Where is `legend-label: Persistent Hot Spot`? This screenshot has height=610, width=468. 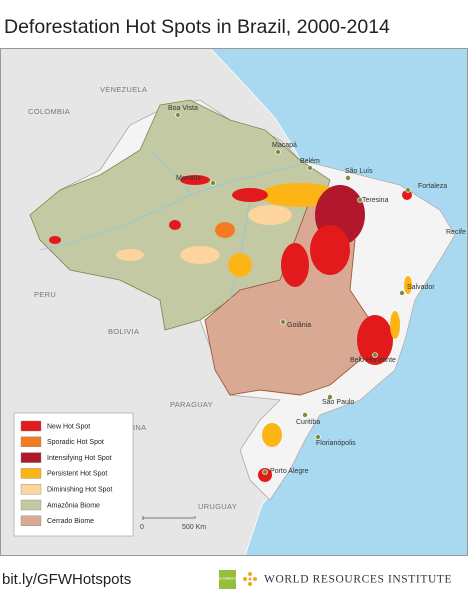
legend-label: Persistent Hot Spot is located at coordinates (77, 474).